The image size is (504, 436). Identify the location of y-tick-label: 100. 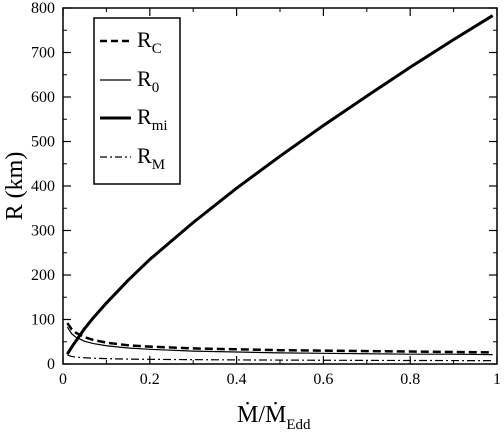
(43, 320).